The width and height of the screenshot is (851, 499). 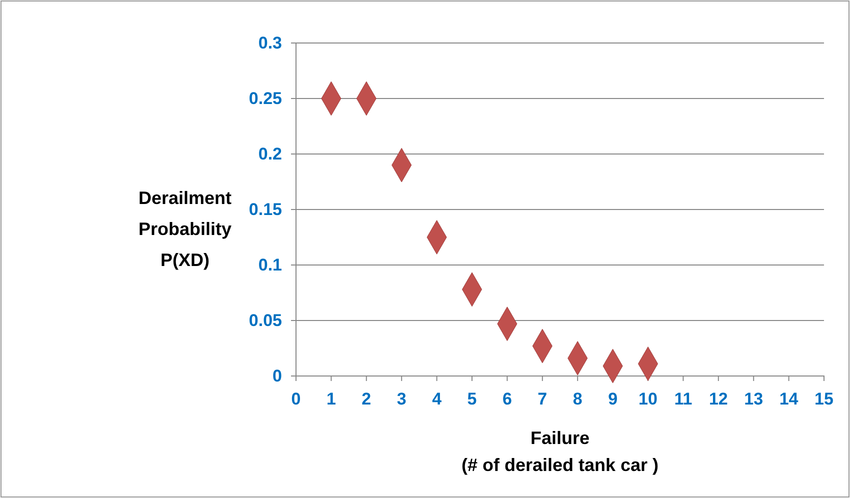 I want to click on x-tick-label: 8, so click(x=577, y=398).